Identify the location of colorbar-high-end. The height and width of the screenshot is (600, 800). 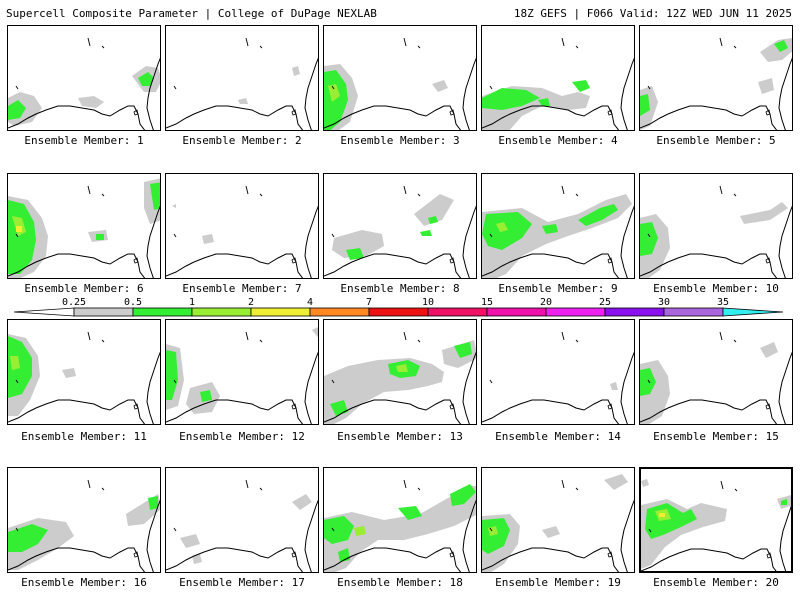
(753, 312).